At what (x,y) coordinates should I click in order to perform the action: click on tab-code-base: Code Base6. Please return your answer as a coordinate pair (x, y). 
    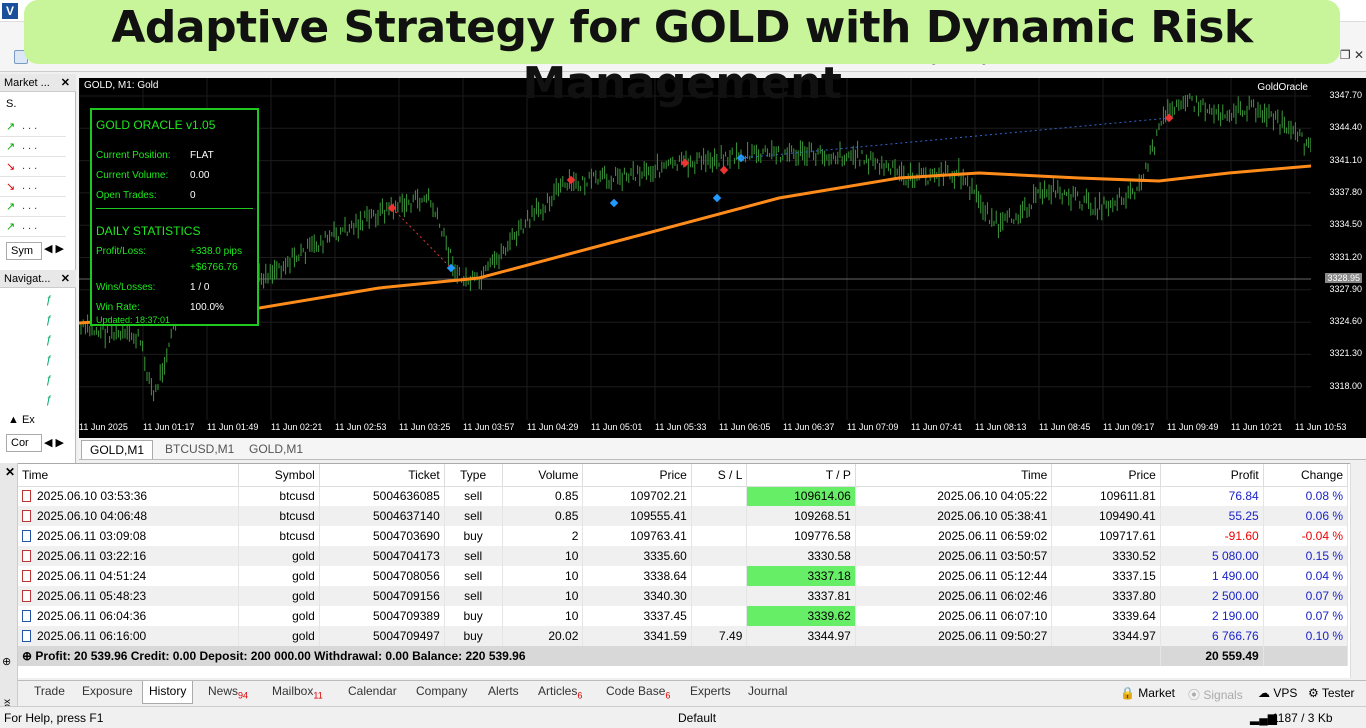
    Looking at the image, I should click on (638, 692).